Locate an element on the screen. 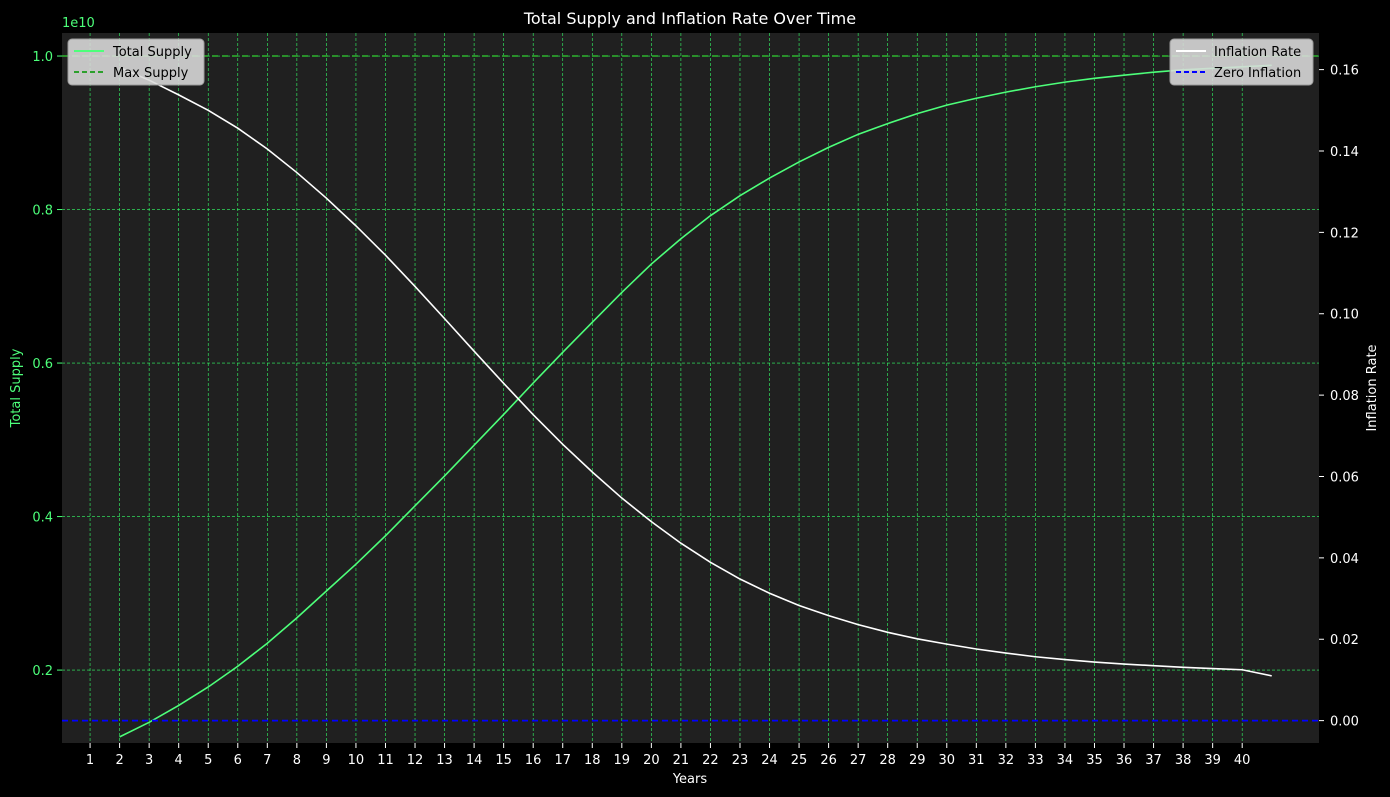 This screenshot has width=1390, height=797. left-tick-label: 0.8 is located at coordinates (42, 211).